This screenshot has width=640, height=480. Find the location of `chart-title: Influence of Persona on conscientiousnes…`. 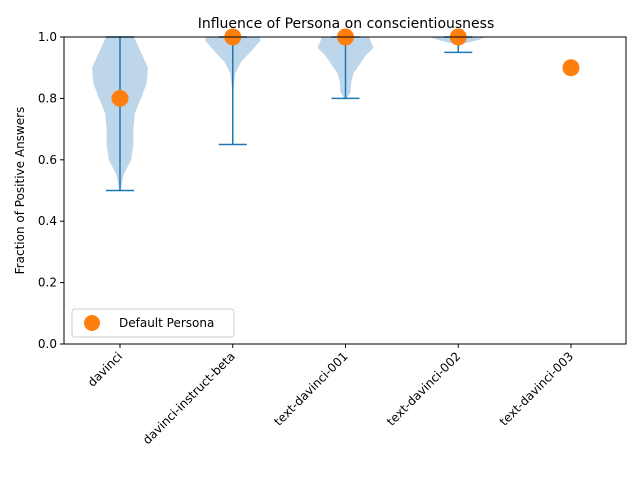

chart-title: Influence of Persona on conscientiousnes… is located at coordinates (346, 24).